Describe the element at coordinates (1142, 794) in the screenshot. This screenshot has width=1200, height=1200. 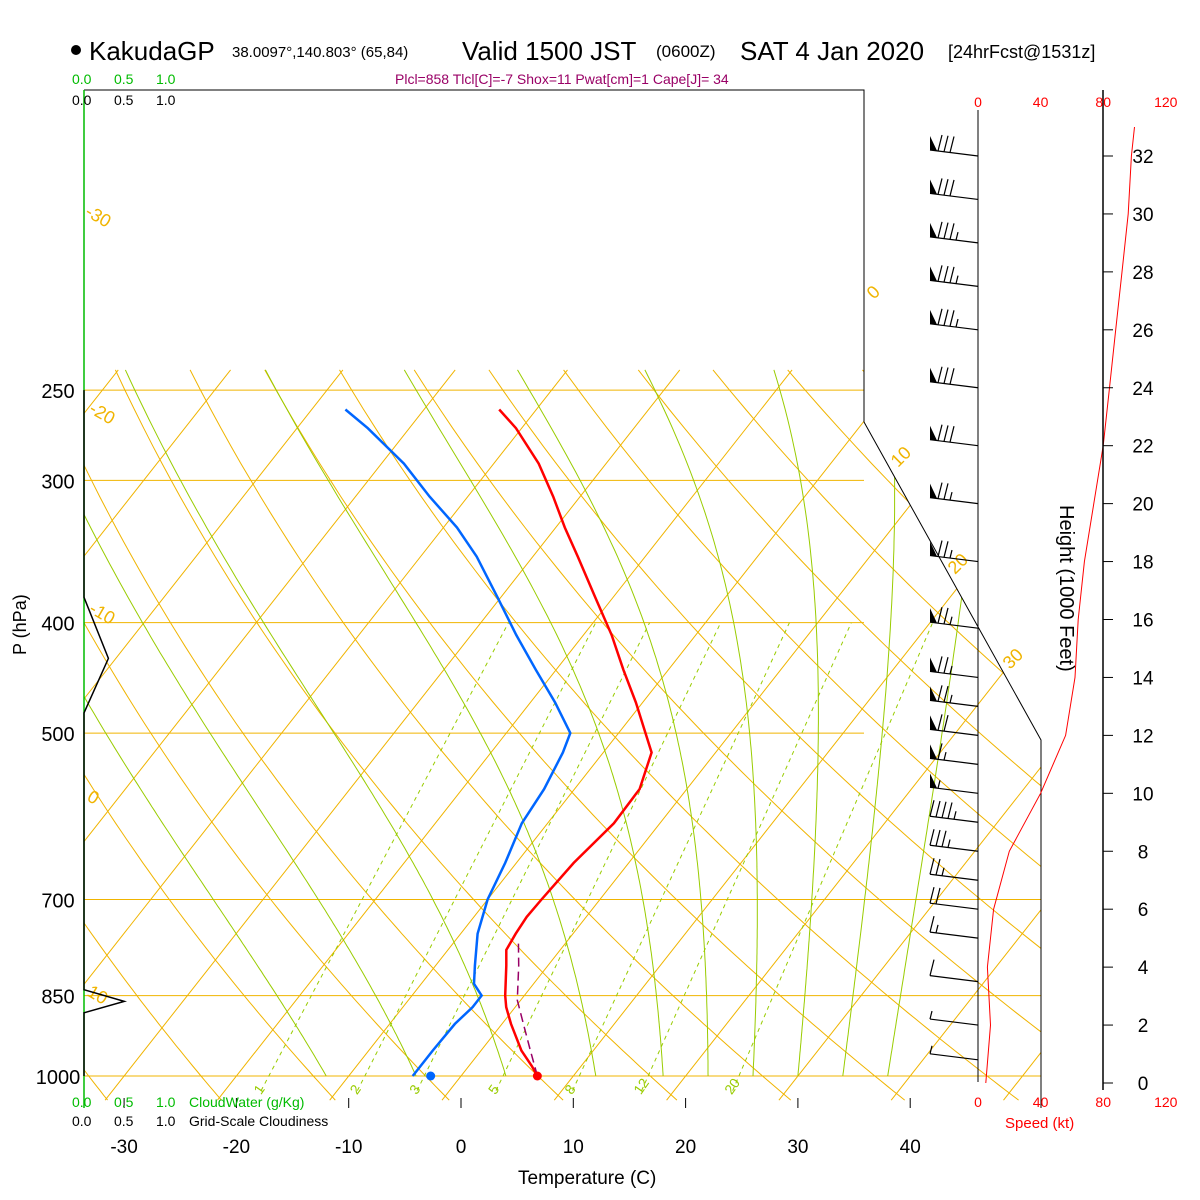
I see `height-tick-10: 10` at that location.